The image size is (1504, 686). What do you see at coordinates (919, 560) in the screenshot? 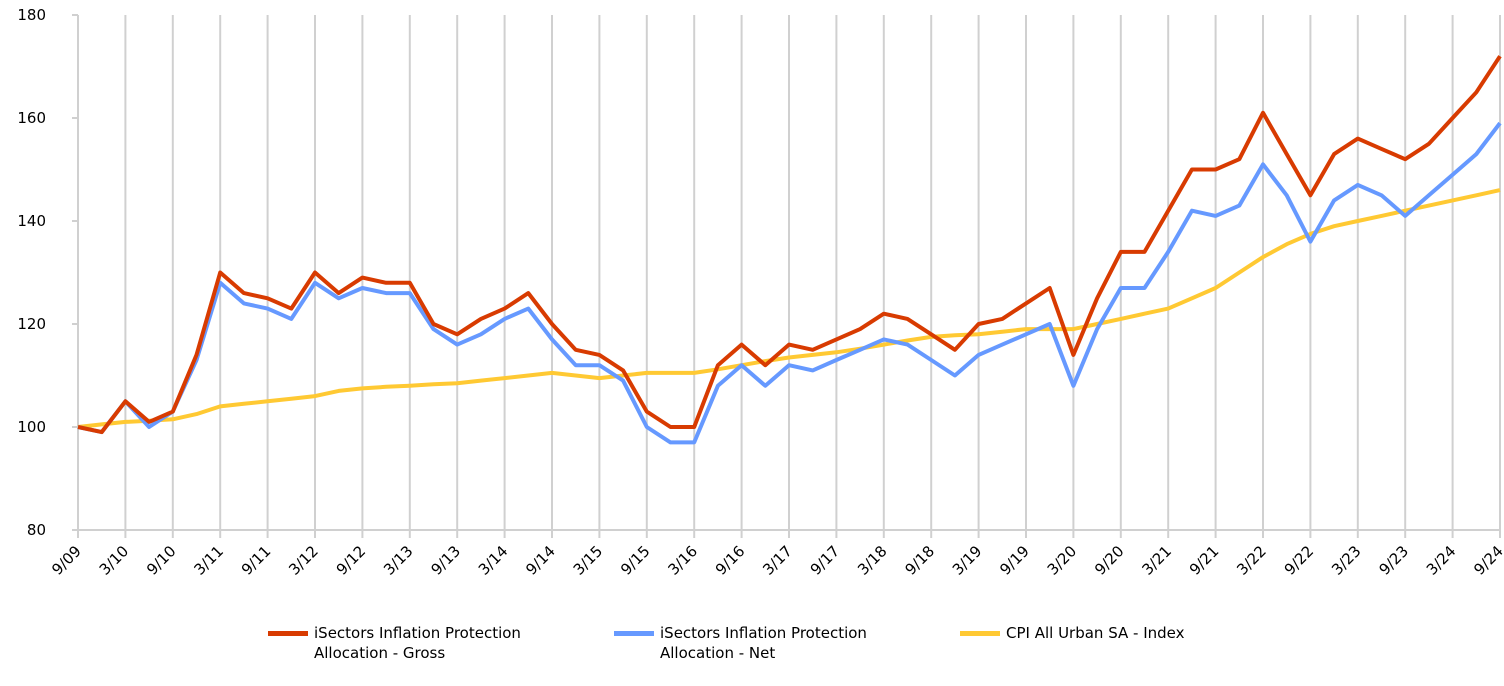
I see `x-tick-label: 9/18` at bounding box center [919, 560].